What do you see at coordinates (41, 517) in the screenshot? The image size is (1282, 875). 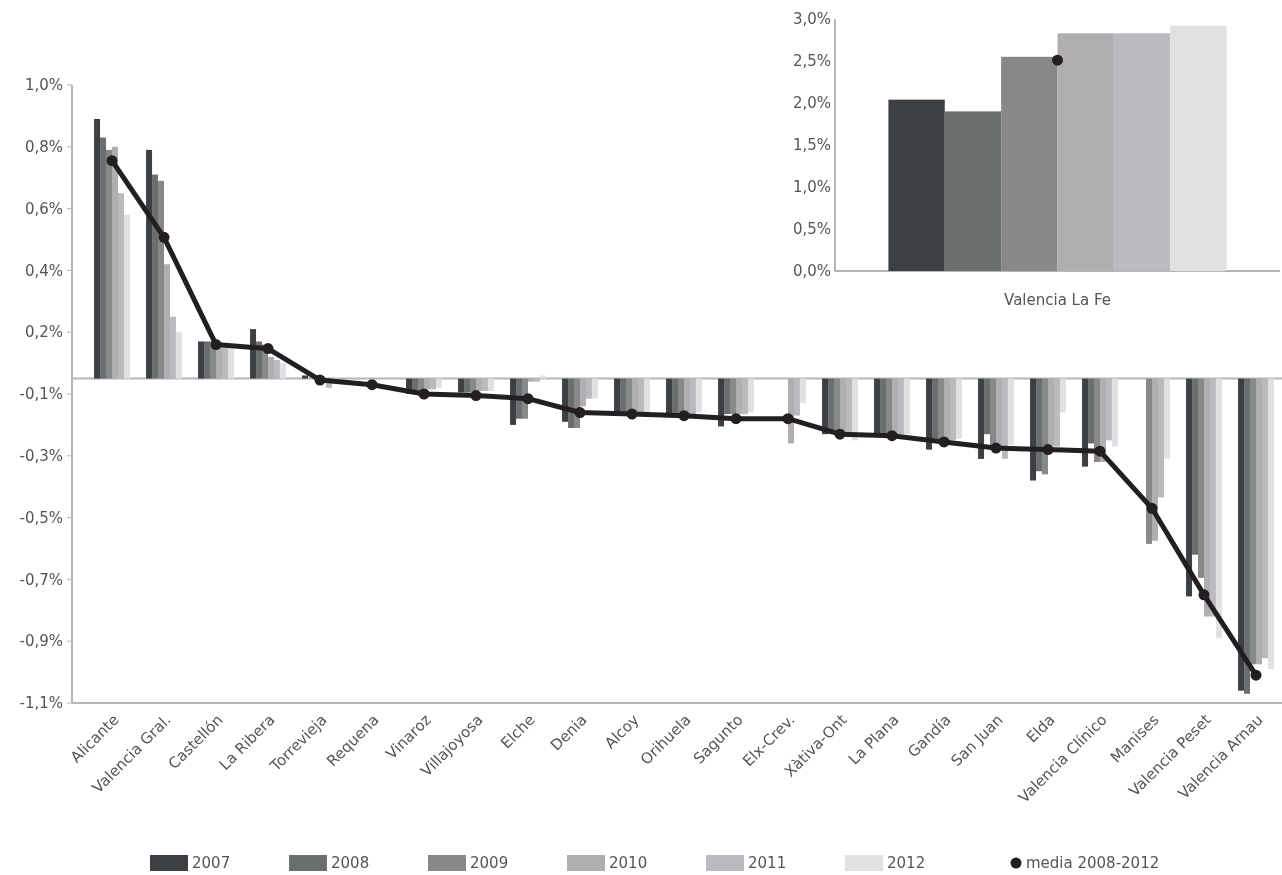 I see `y-tick-label: -0,5%` at bounding box center [41, 517].